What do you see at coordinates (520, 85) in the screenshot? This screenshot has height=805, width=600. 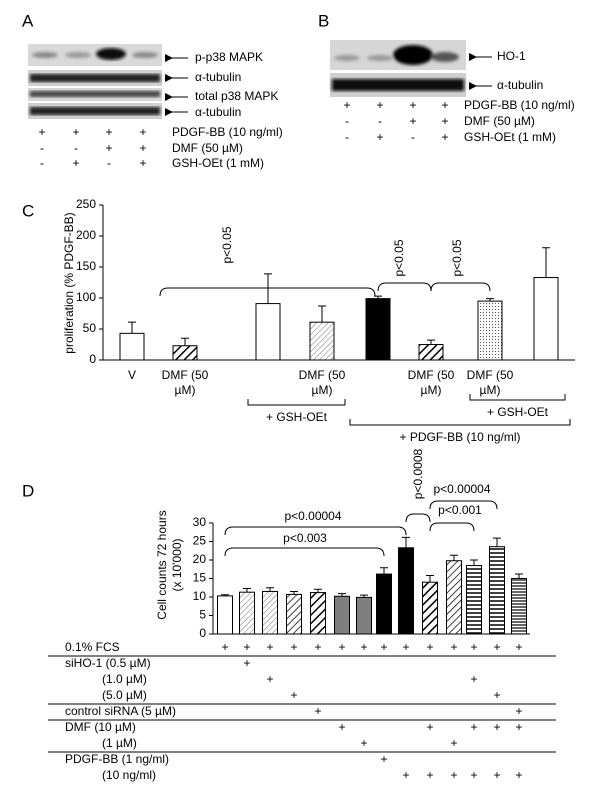 I see `band-label: α-tubulin` at bounding box center [520, 85].